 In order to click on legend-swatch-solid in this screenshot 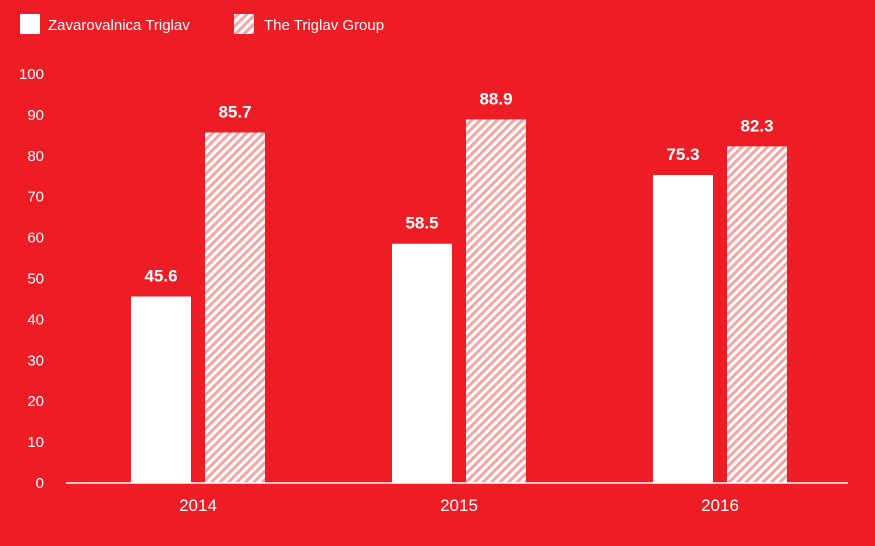, I will do `click(30, 24)`.